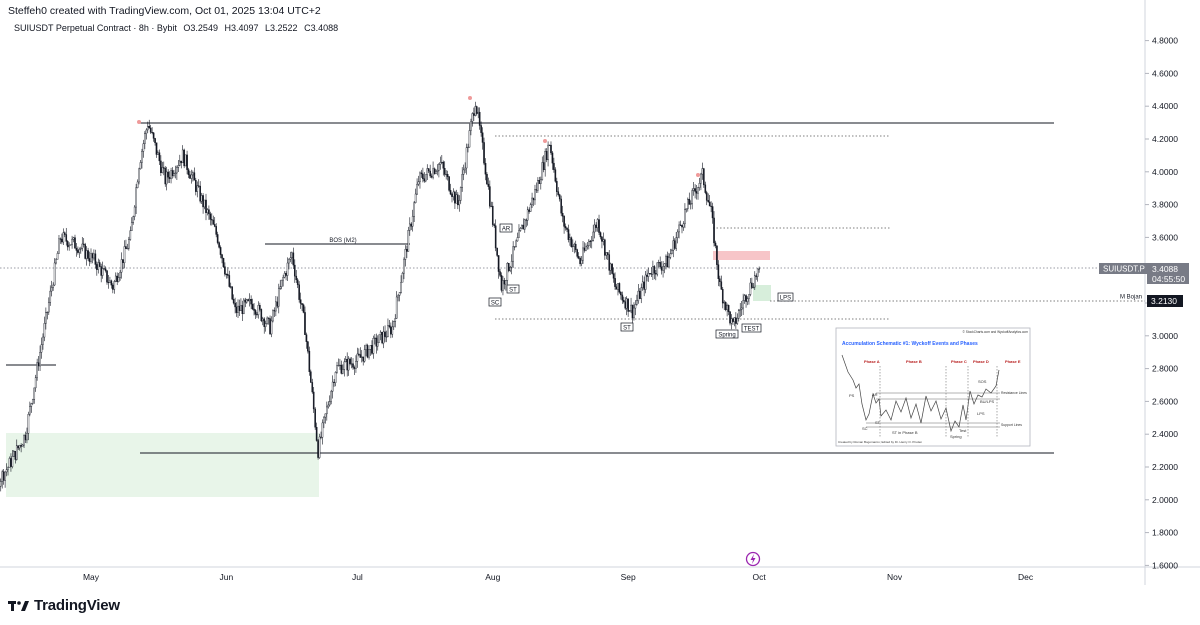 This screenshot has height=625, width=1200. What do you see at coordinates (227, 577) in the screenshot?
I see `time-tick-label: Jun` at bounding box center [227, 577].